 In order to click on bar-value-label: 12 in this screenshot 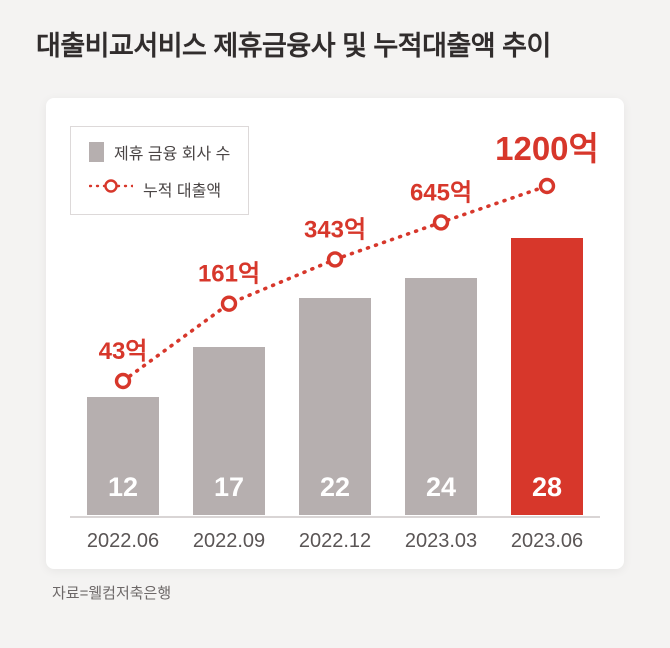, I will do `click(123, 487)`.